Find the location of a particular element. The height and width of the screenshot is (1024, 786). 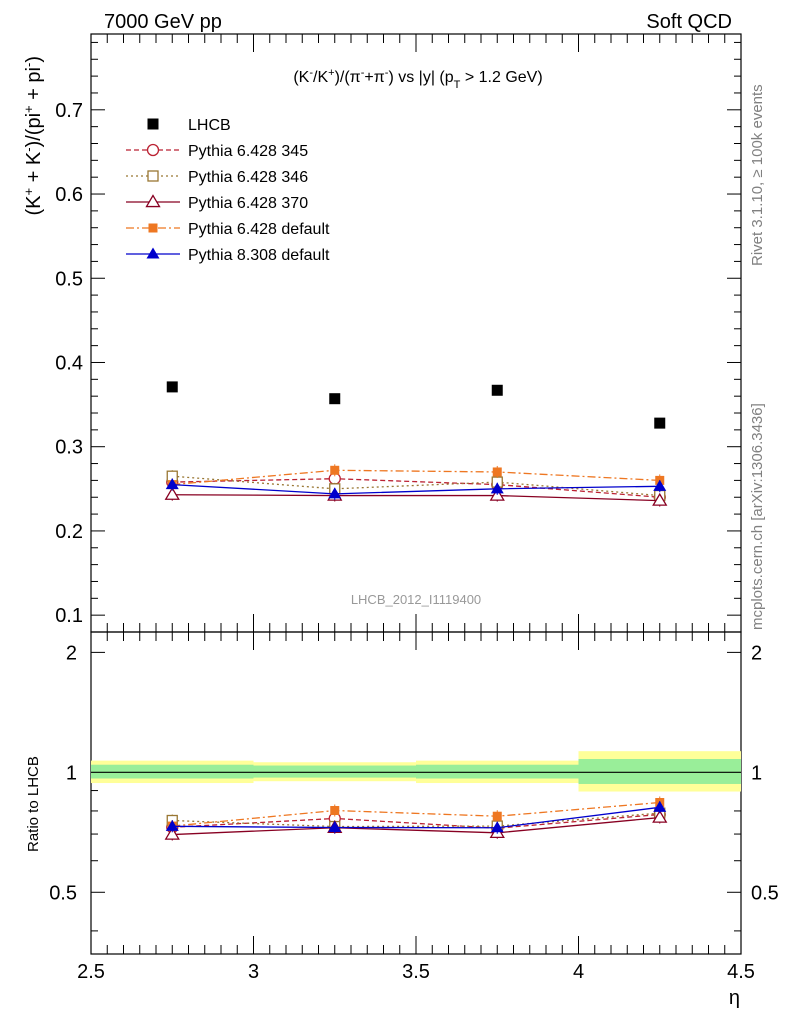

legend-entry: Pythia 6.428 345 is located at coordinates (217, 151).